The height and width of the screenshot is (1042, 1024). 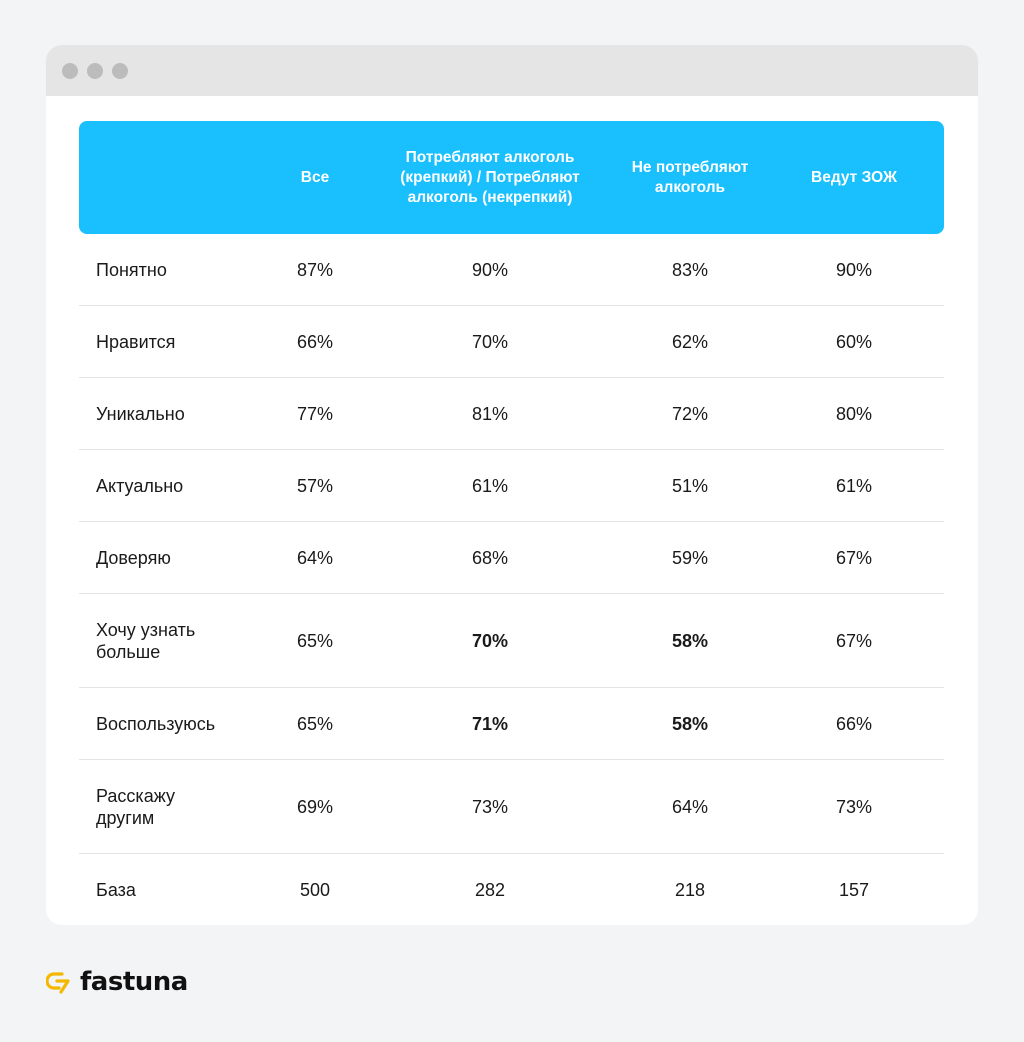 What do you see at coordinates (131, 269) in the screenshot?
I see `row-label: Понятно` at bounding box center [131, 269].